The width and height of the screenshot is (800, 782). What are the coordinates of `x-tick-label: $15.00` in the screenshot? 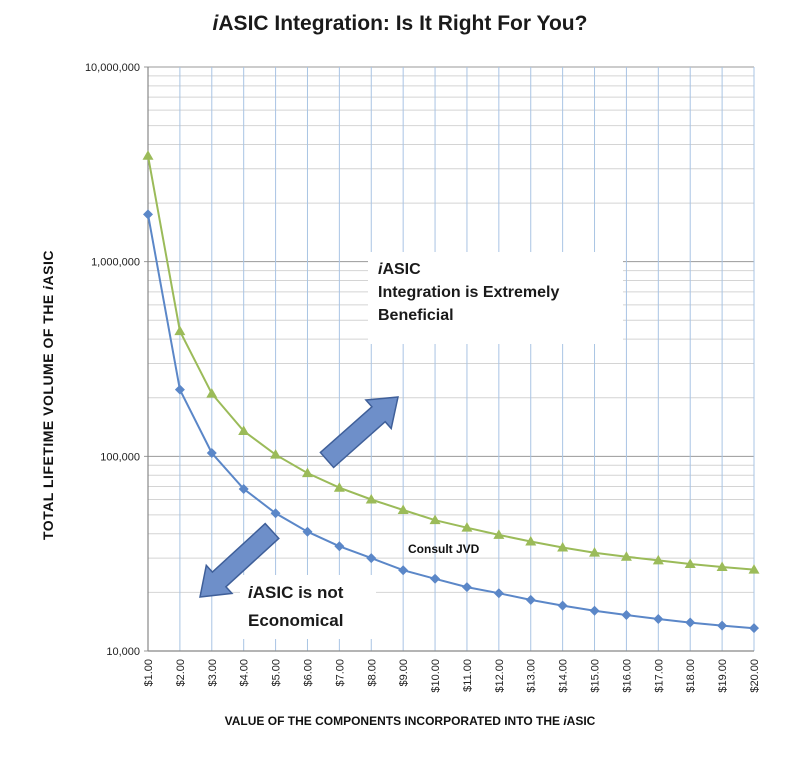 It's located at (596, 676).